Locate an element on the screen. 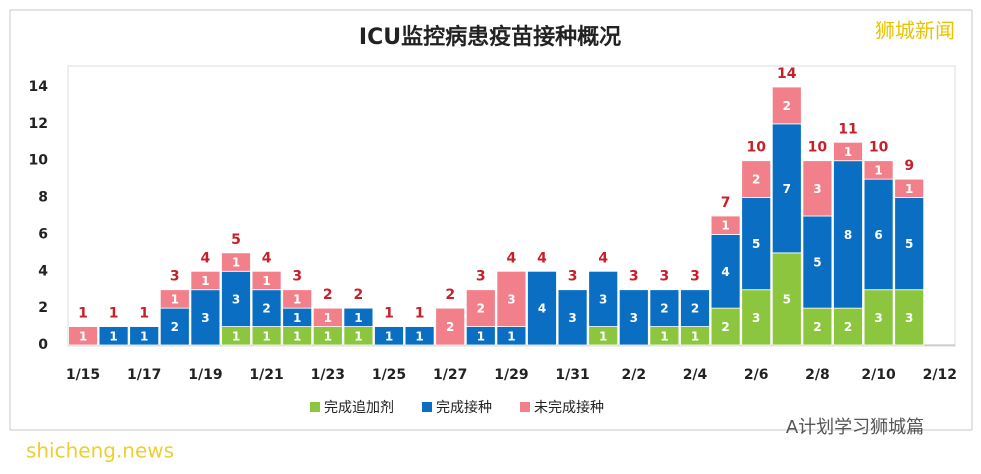 Image resolution: width=981 pixels, height=474 pixels. x-tick-label: 1/15 is located at coordinates (83, 375).